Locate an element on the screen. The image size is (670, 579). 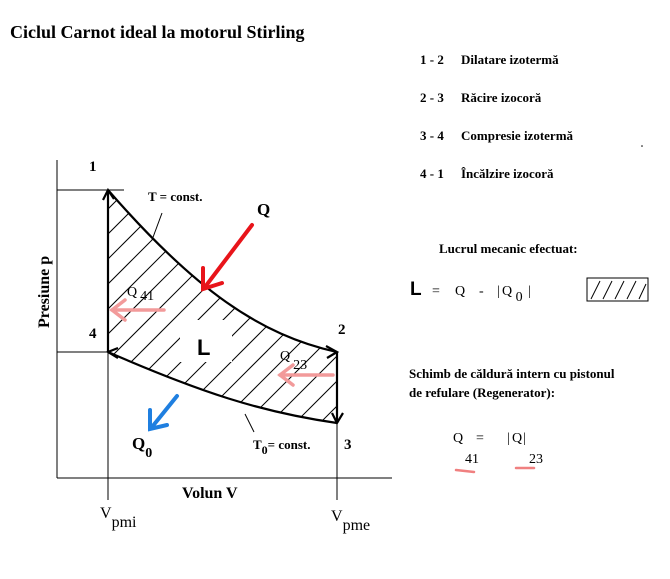
hatched-area-symbol is located at coordinates (617, 289).